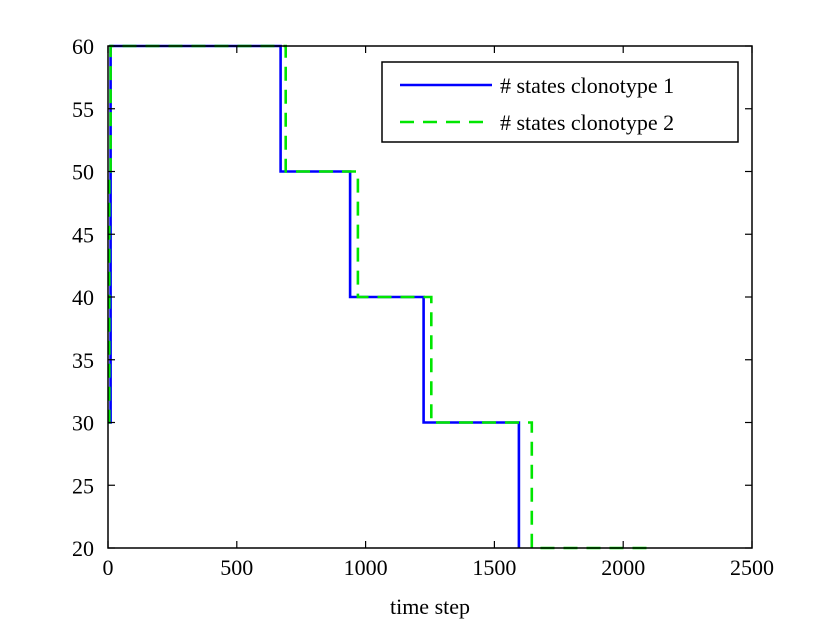  Describe the element at coordinates (494, 567) in the screenshot. I see `x-tick-label: 1500` at that location.